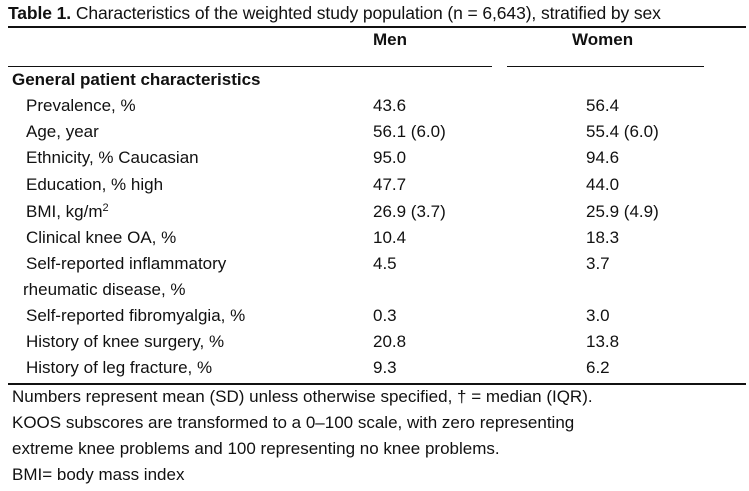 This screenshot has height=491, width=749. Describe the element at coordinates (81, 105) in the screenshot. I see `row-label: Prevalence, %` at that location.